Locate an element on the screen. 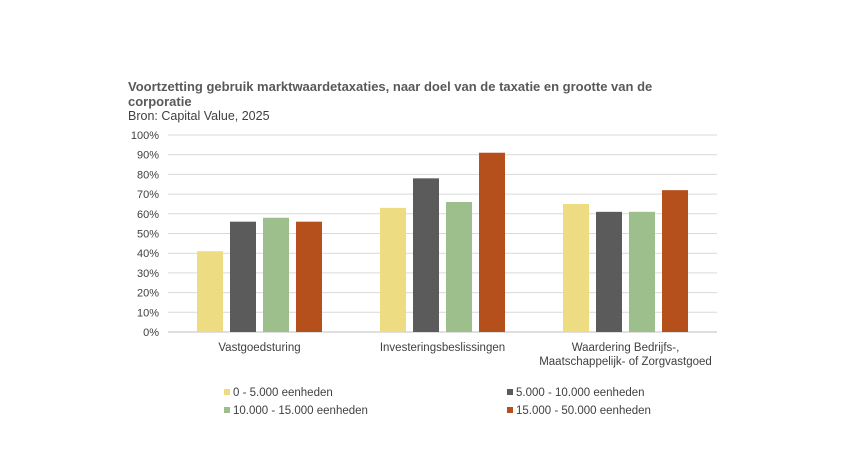 The width and height of the screenshot is (842, 473). x-tick-label: Vastgoedsturing is located at coordinates (259, 348).